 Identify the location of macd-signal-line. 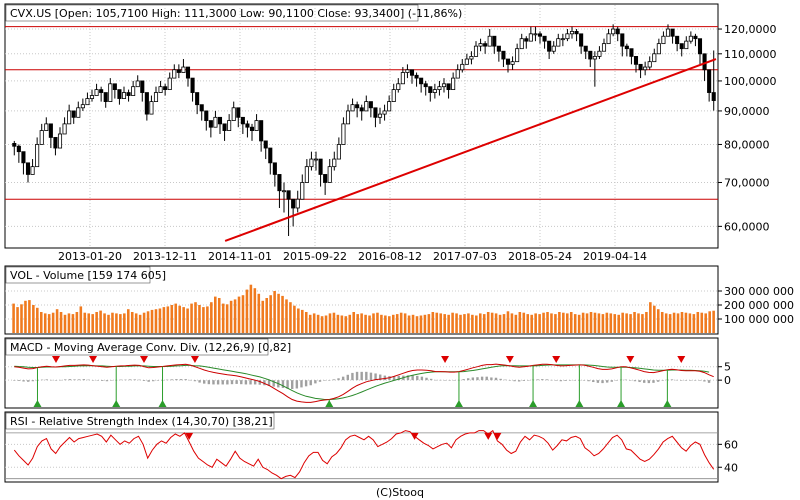
(362, 382).